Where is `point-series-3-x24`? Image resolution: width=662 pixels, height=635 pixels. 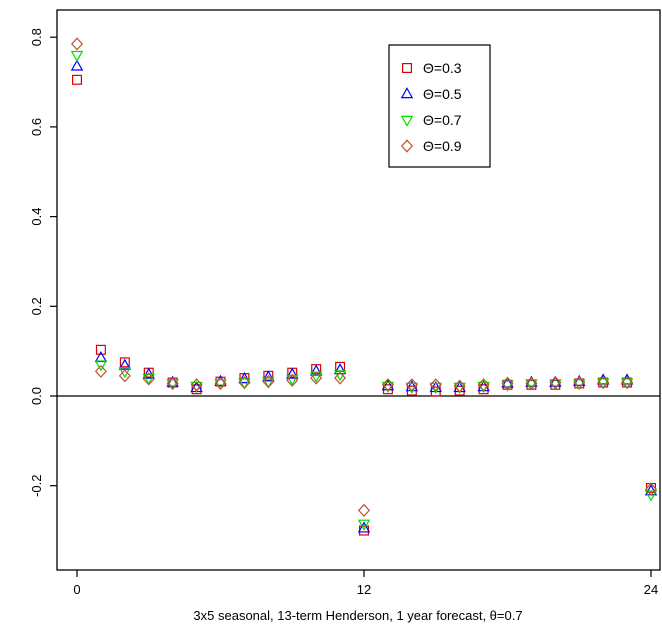 point-series-3-x24 is located at coordinates (651, 496).